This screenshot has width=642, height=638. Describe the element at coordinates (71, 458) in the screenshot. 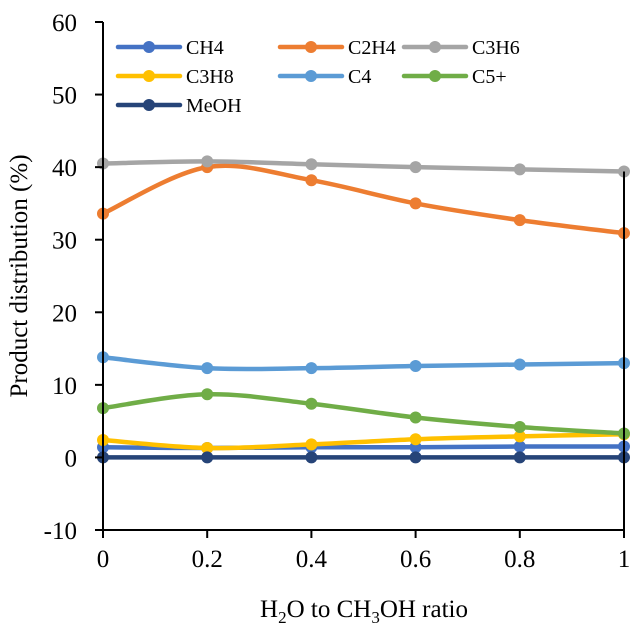

I see `y-tick-label: 0` at that location.